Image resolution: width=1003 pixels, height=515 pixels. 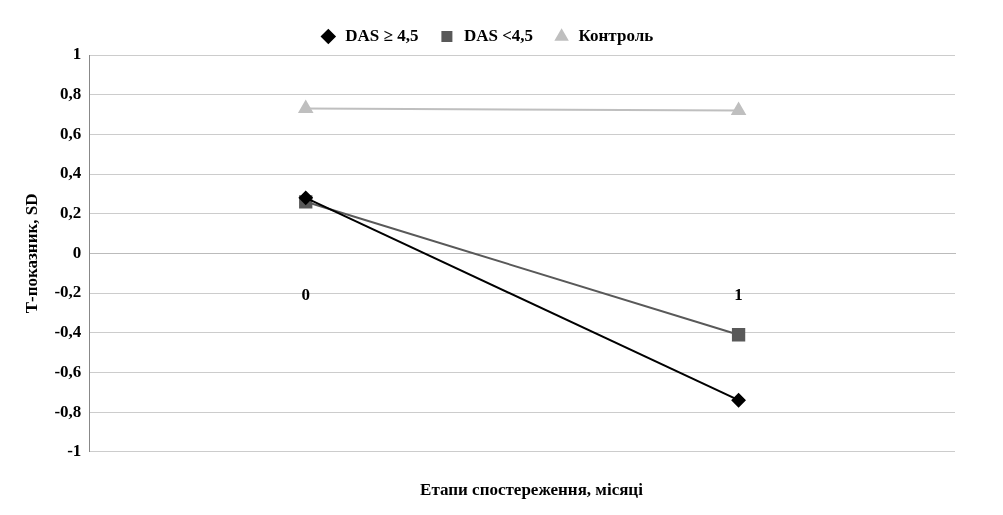 I want to click on y-tick-label: -1, so click(x=74, y=451).